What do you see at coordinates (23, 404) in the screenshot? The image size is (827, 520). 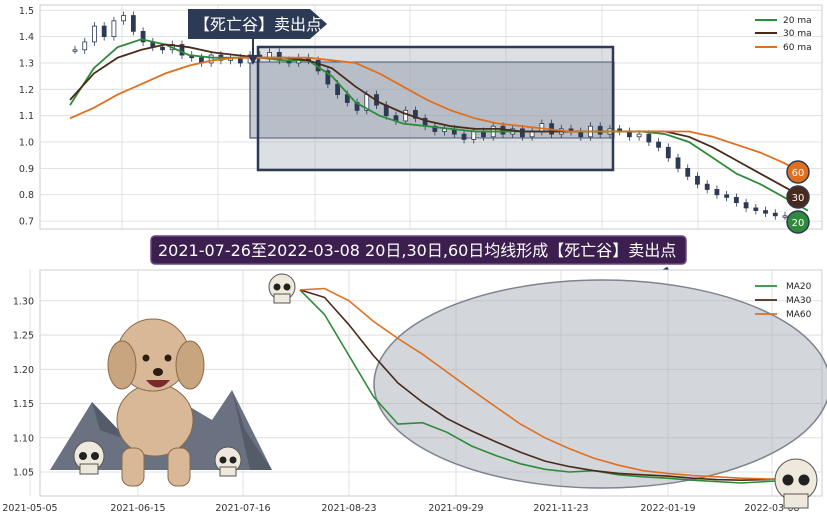 I see `bottom-y-tick-label: 1.15` at bounding box center [23, 404].